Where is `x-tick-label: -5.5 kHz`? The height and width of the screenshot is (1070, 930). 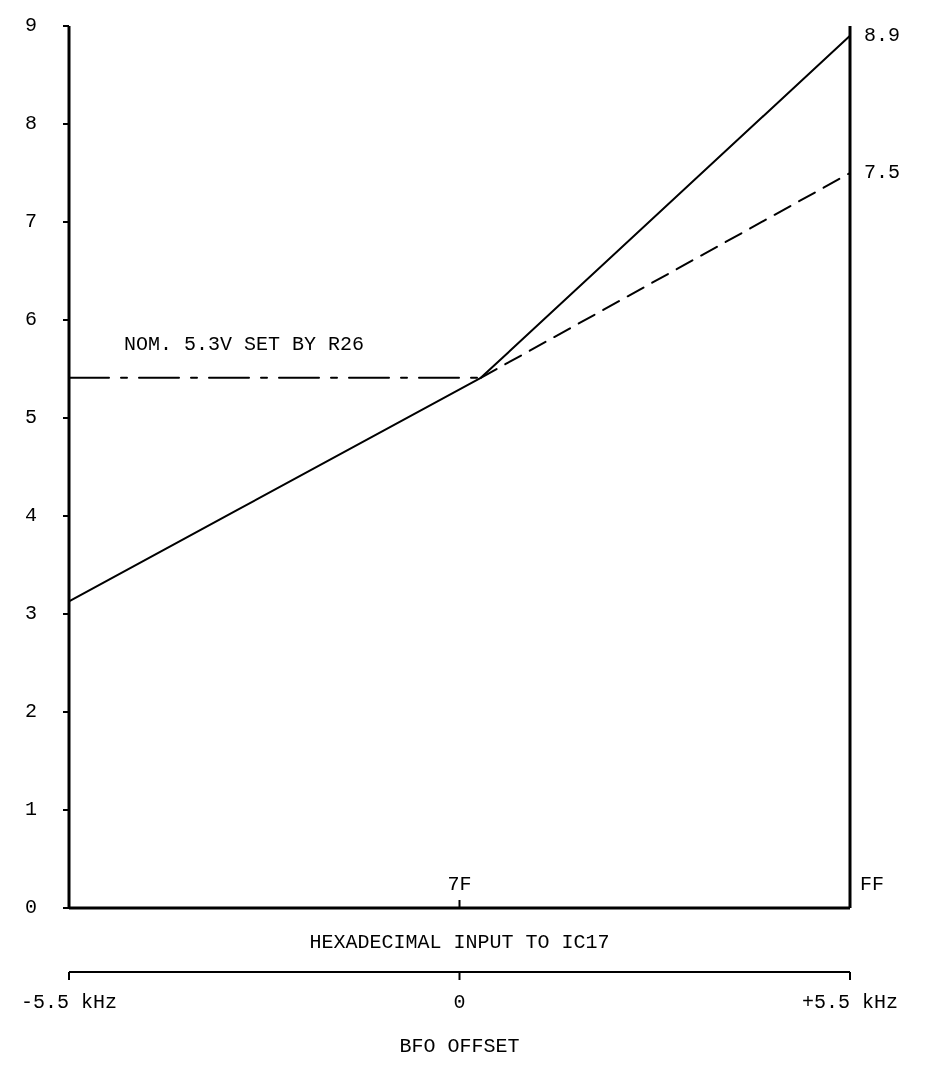 x-tick-label: -5.5 kHz is located at coordinates (69, 1002).